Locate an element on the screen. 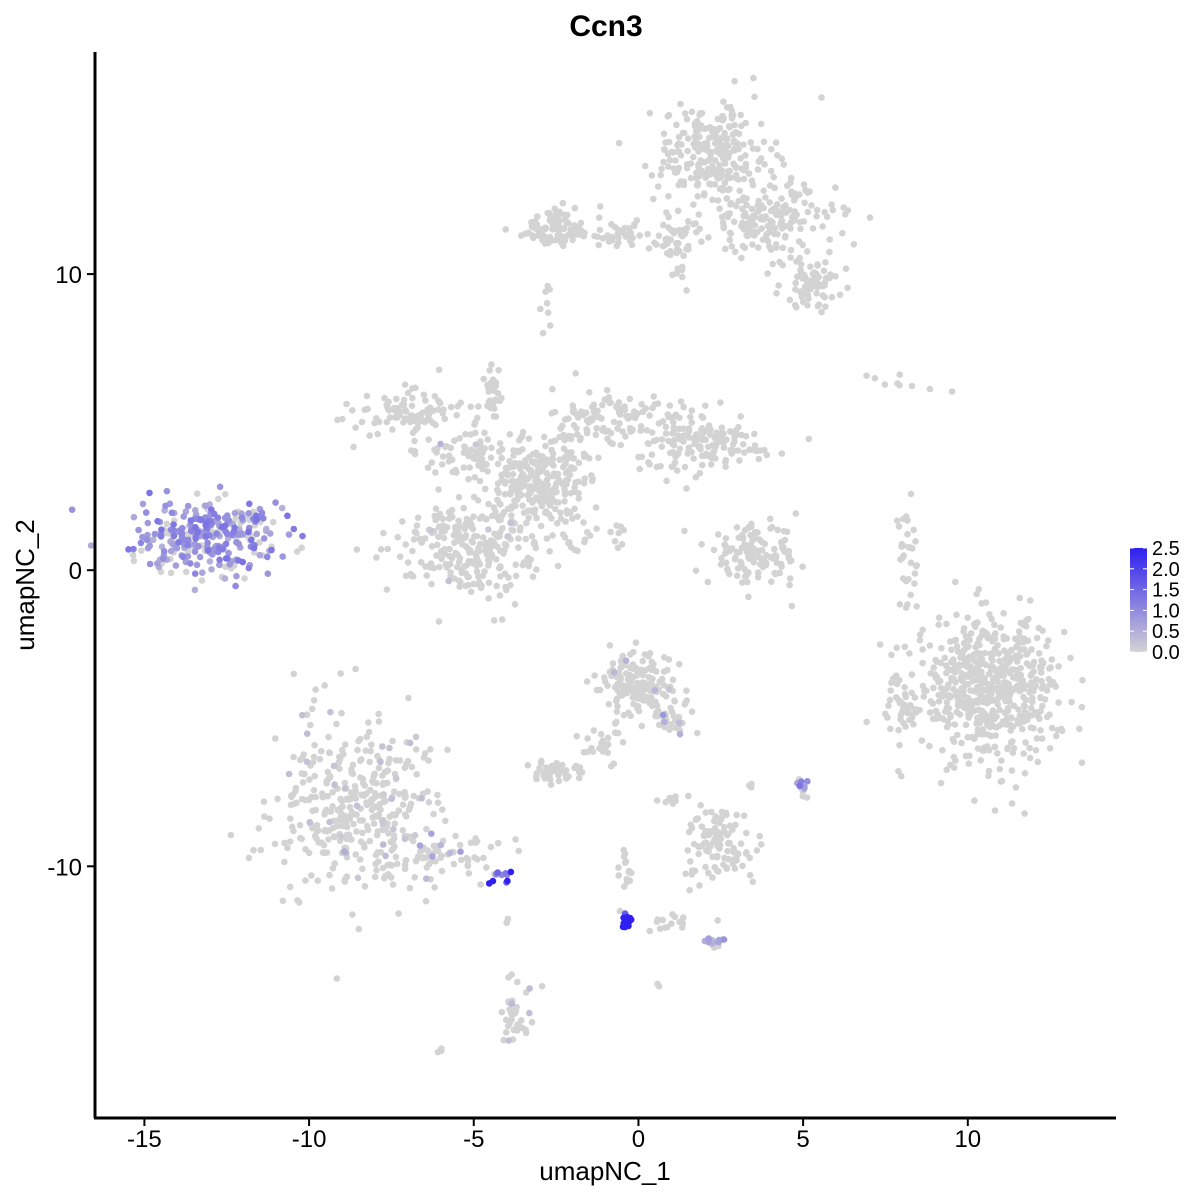  x-tick-label: -15 is located at coordinates (144, 1139).